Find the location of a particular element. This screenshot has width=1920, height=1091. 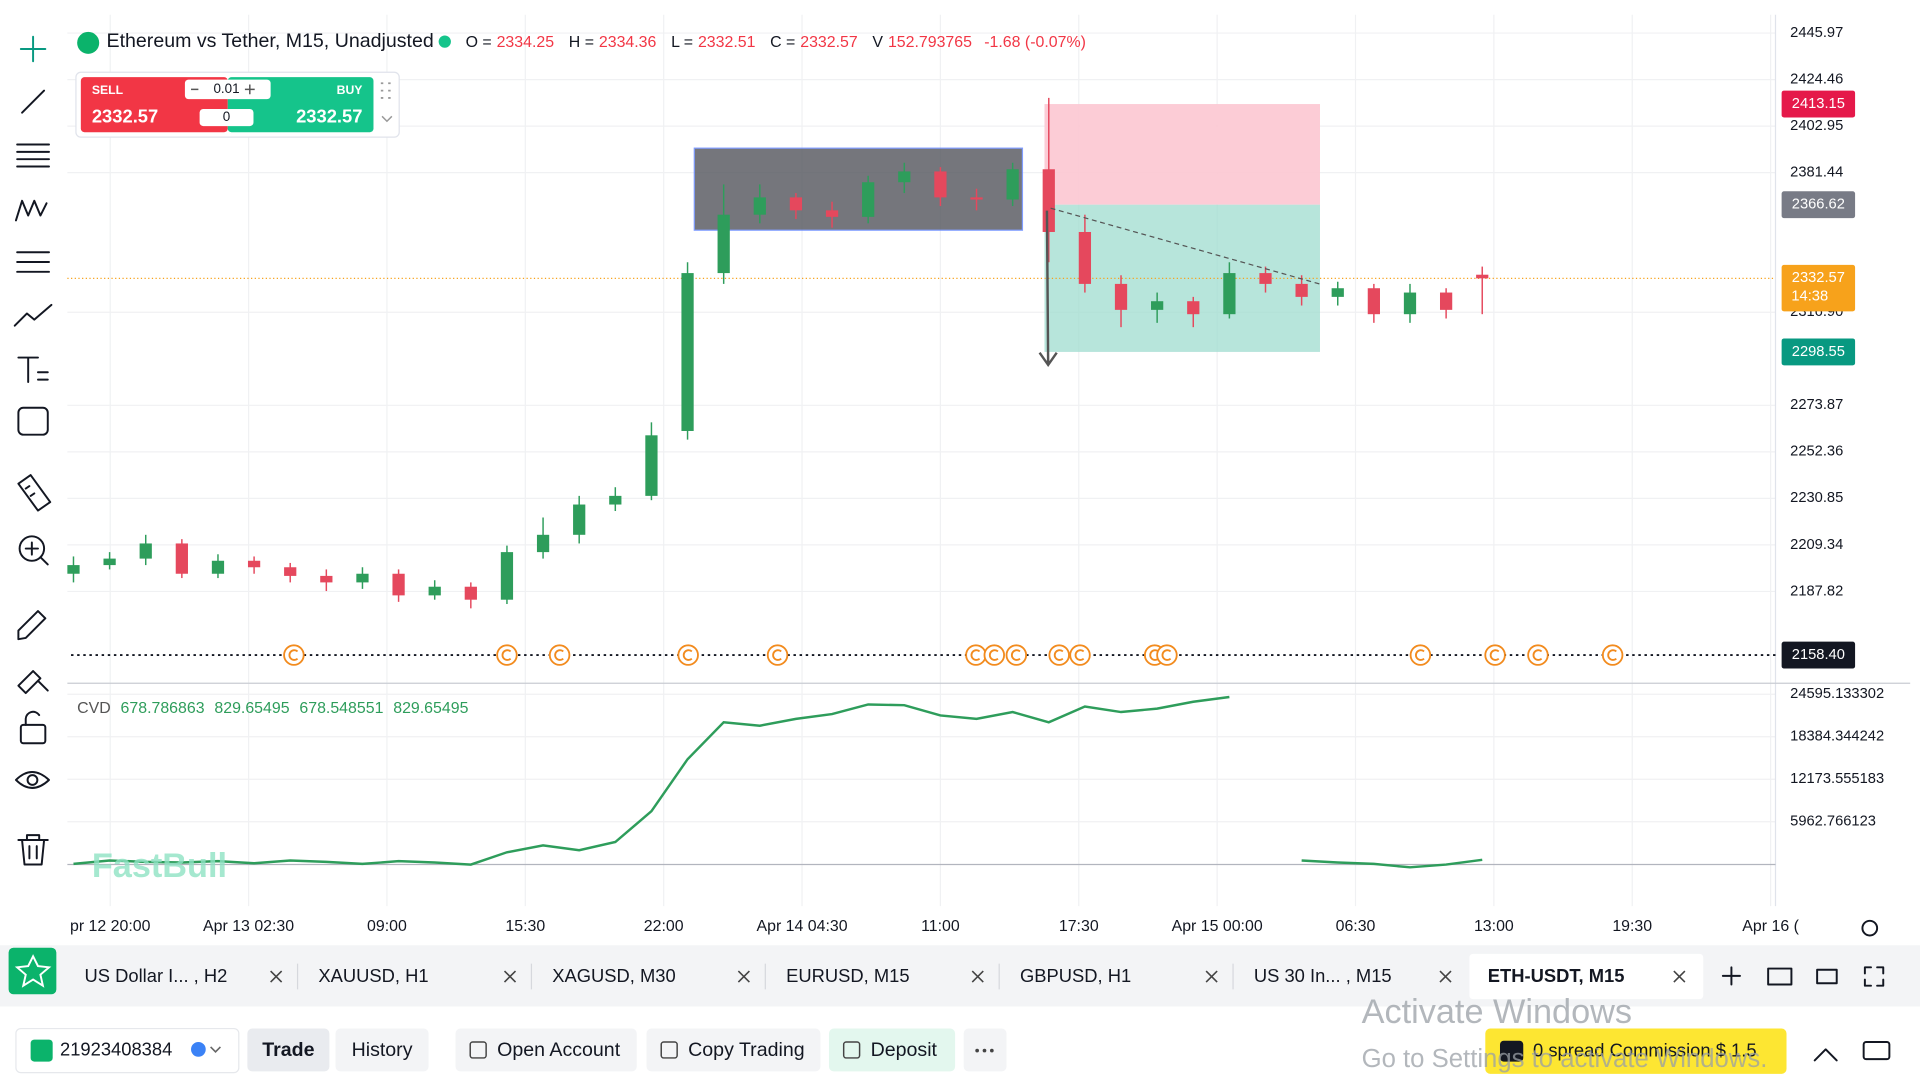

activation-text: Go to Settings to activate Windows. is located at coordinates (1565, 1059).